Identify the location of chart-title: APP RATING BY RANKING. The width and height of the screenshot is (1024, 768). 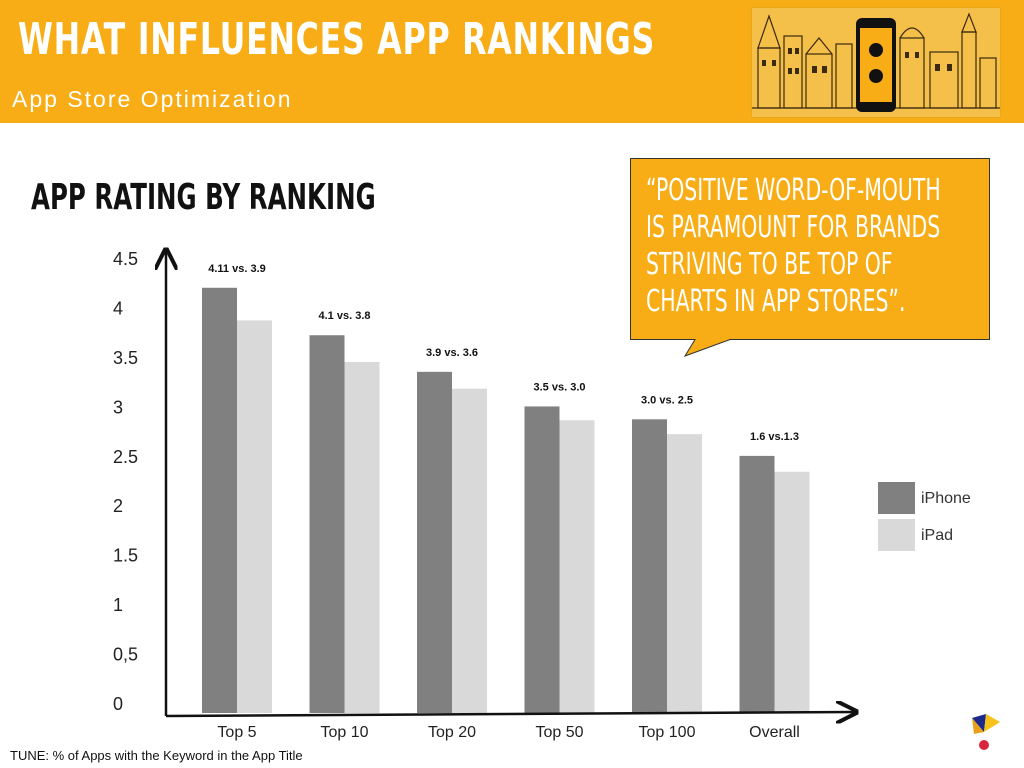
(203, 197).